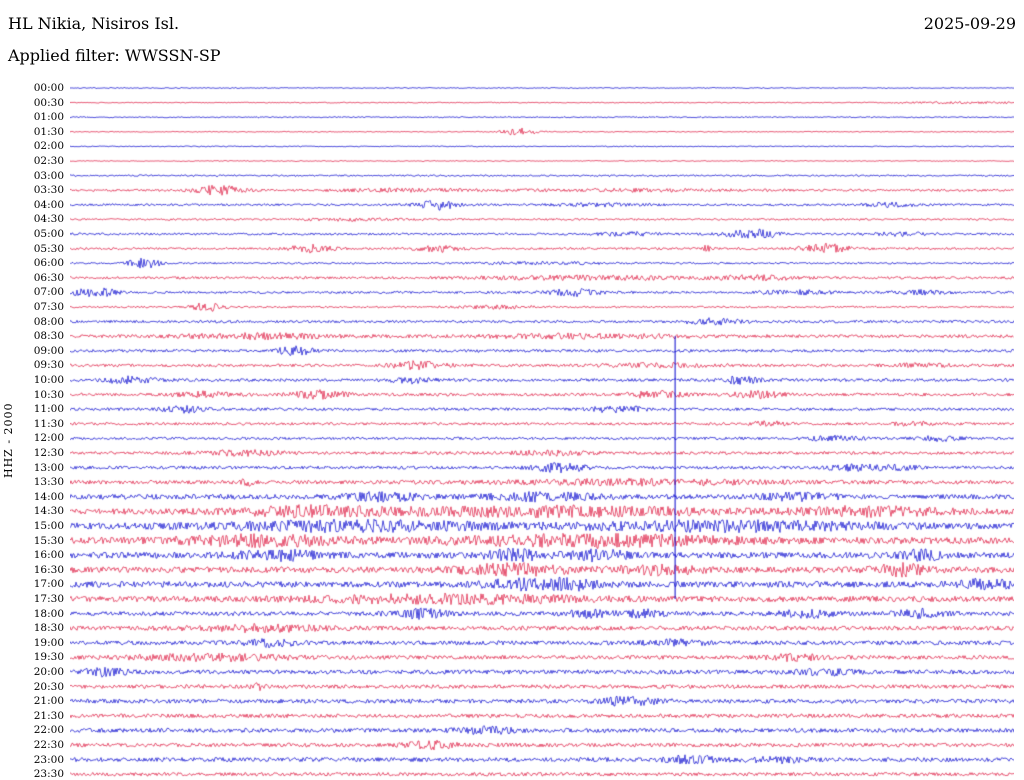  What do you see at coordinates (48, 321) in the screenshot?
I see `time-label: 08:00` at bounding box center [48, 321].